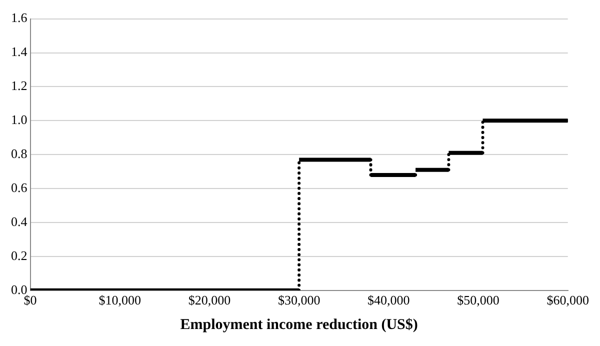 The height and width of the screenshot is (346, 600). I want to click on y-tick-label: 0.2, so click(19, 255).